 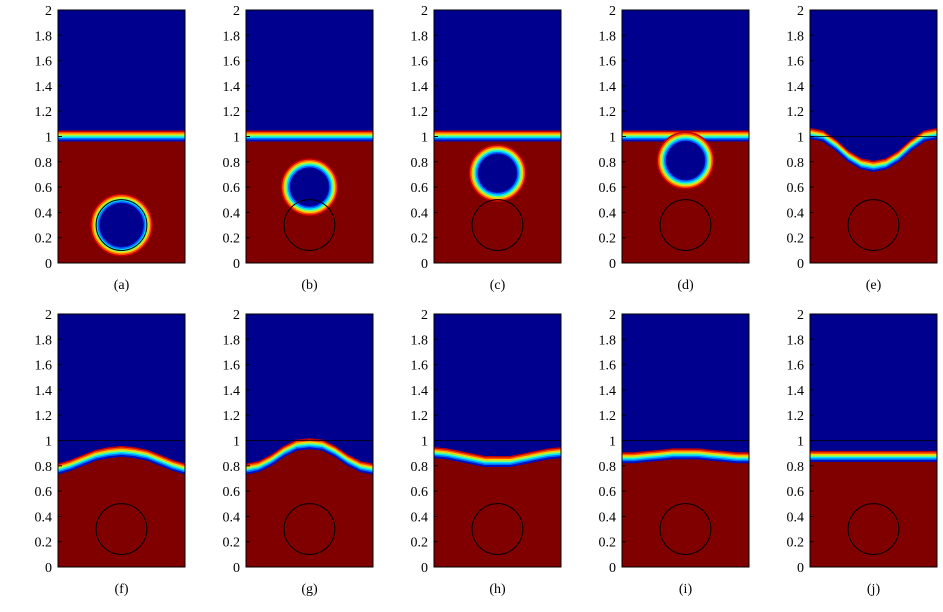 I want to click on panel-label: (i), so click(x=686, y=589).